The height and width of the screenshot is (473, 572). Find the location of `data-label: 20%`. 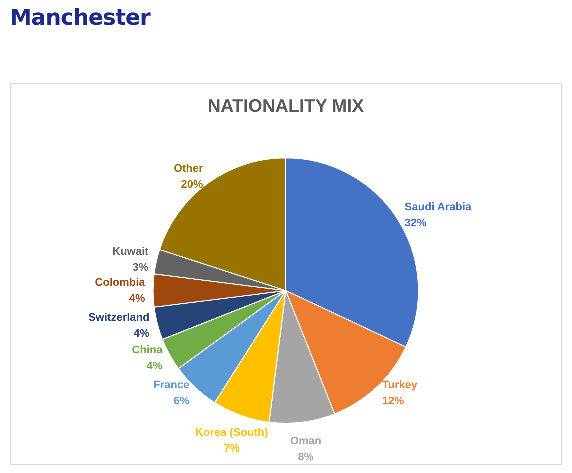

data-label: 20% is located at coordinates (192, 185).